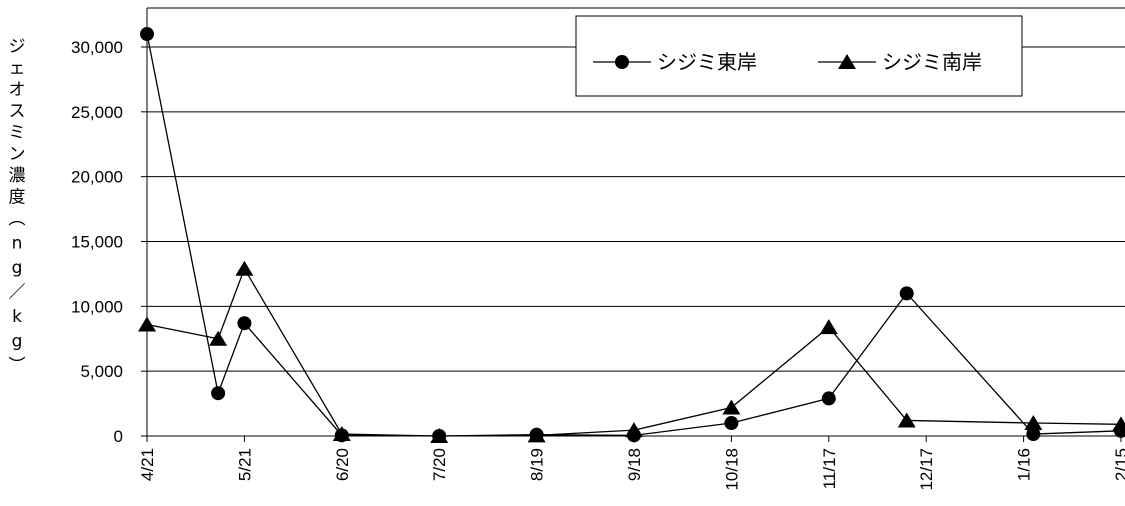 The width and height of the screenshot is (1125, 506). What do you see at coordinates (829, 468) in the screenshot?
I see `x-tick-label: 11/17` at bounding box center [829, 468].